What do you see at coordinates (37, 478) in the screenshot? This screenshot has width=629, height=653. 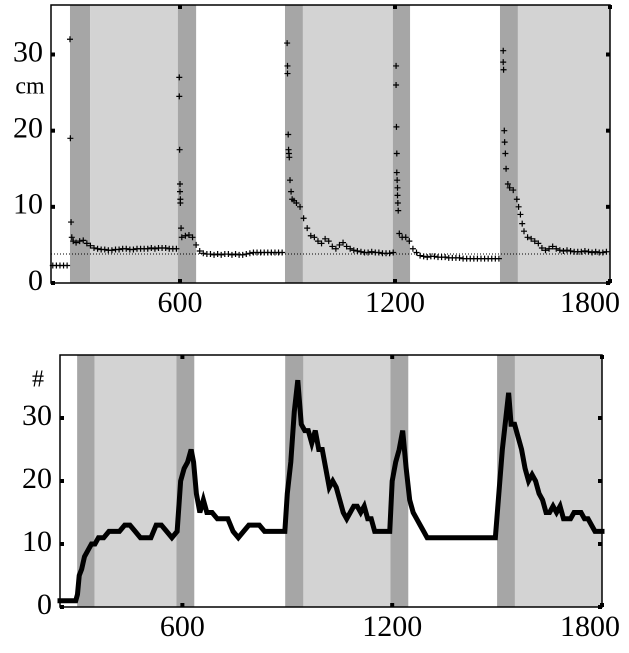 I see `y-tick-label: 20` at bounding box center [37, 478].